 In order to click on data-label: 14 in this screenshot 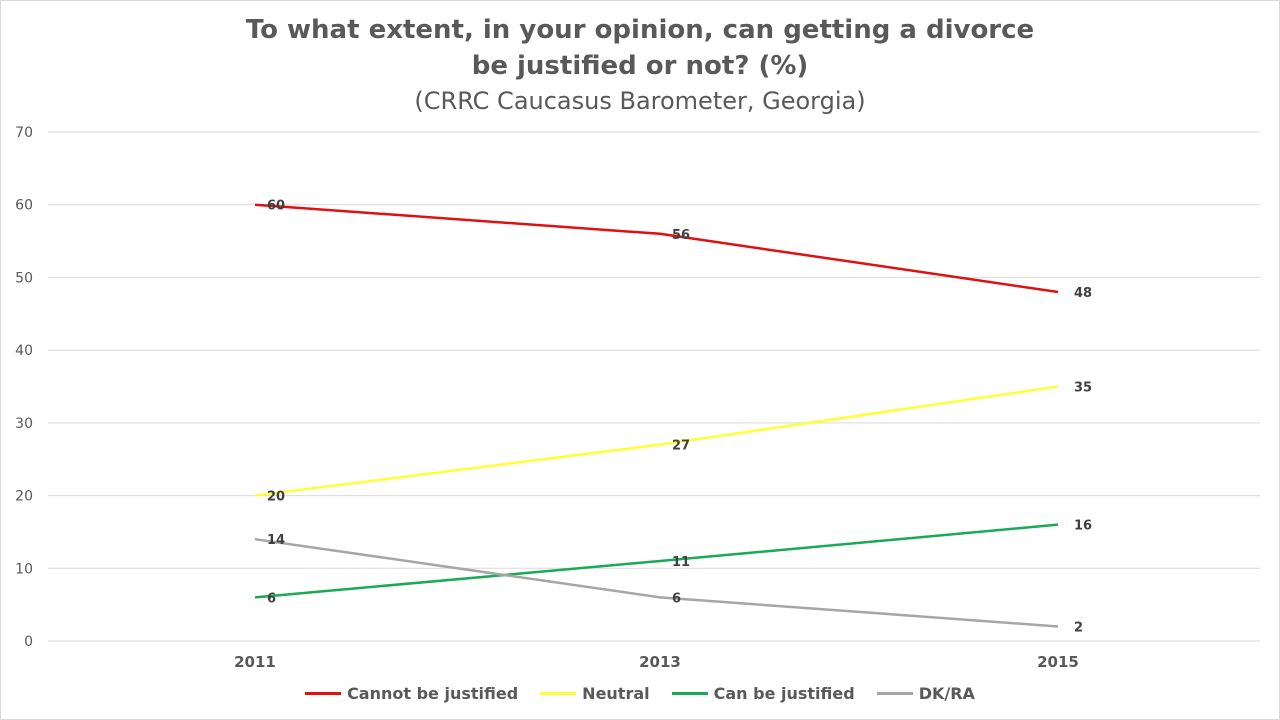, I will do `click(276, 540)`.